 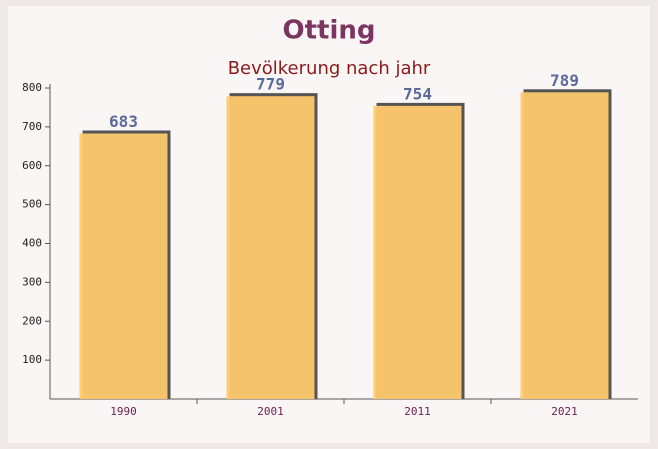 I want to click on x-tick-label: 1990, so click(x=123, y=411).